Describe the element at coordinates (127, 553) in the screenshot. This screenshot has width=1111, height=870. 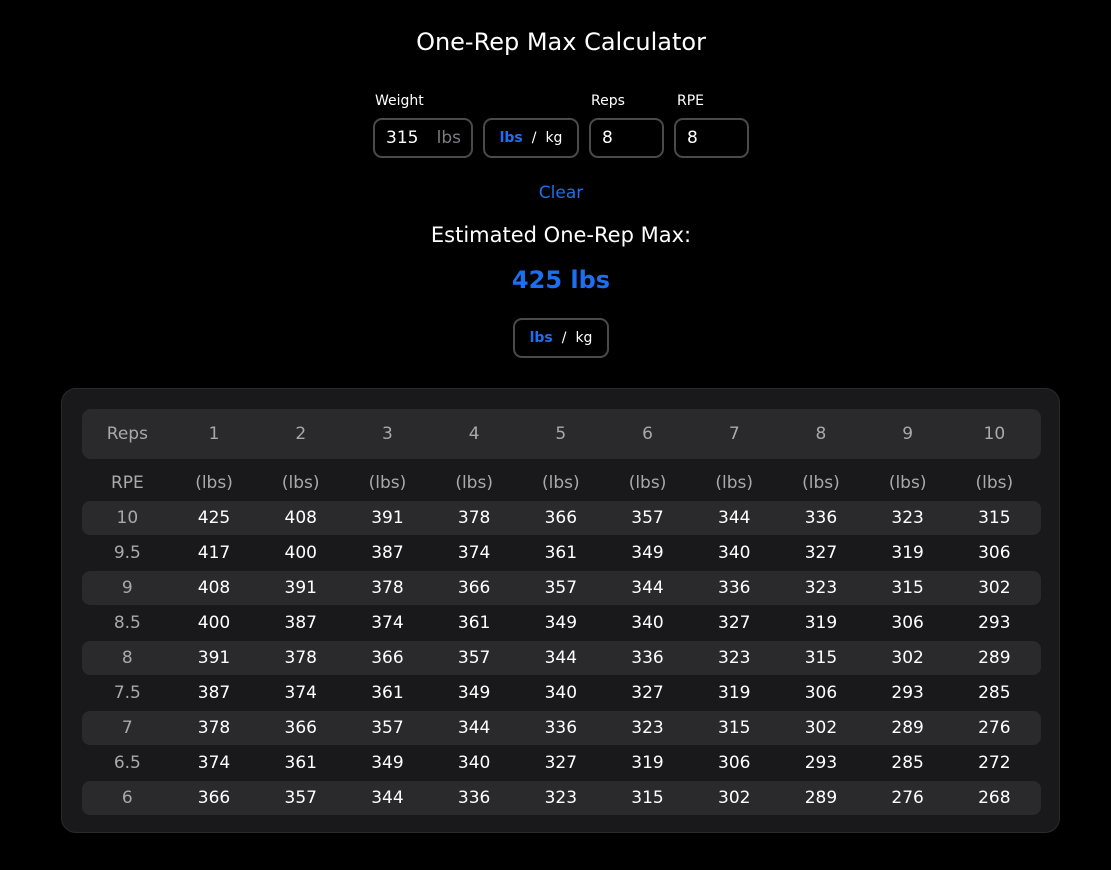
I see `table-cell-rpe: 9.5` at that location.